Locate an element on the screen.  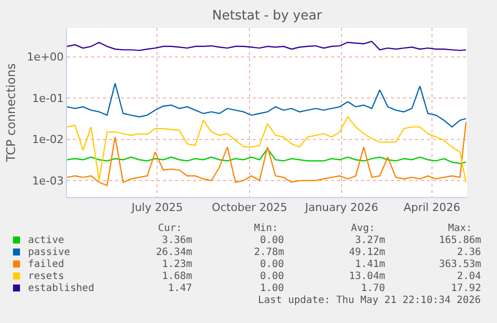
text: 26.34m is located at coordinates (174, 252).